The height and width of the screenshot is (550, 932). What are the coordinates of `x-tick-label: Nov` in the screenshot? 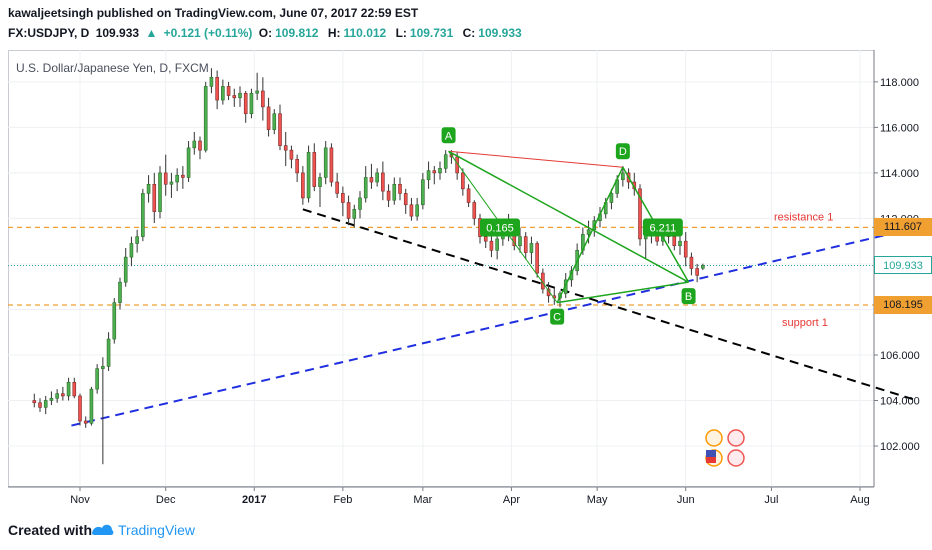 It's located at (80, 500).